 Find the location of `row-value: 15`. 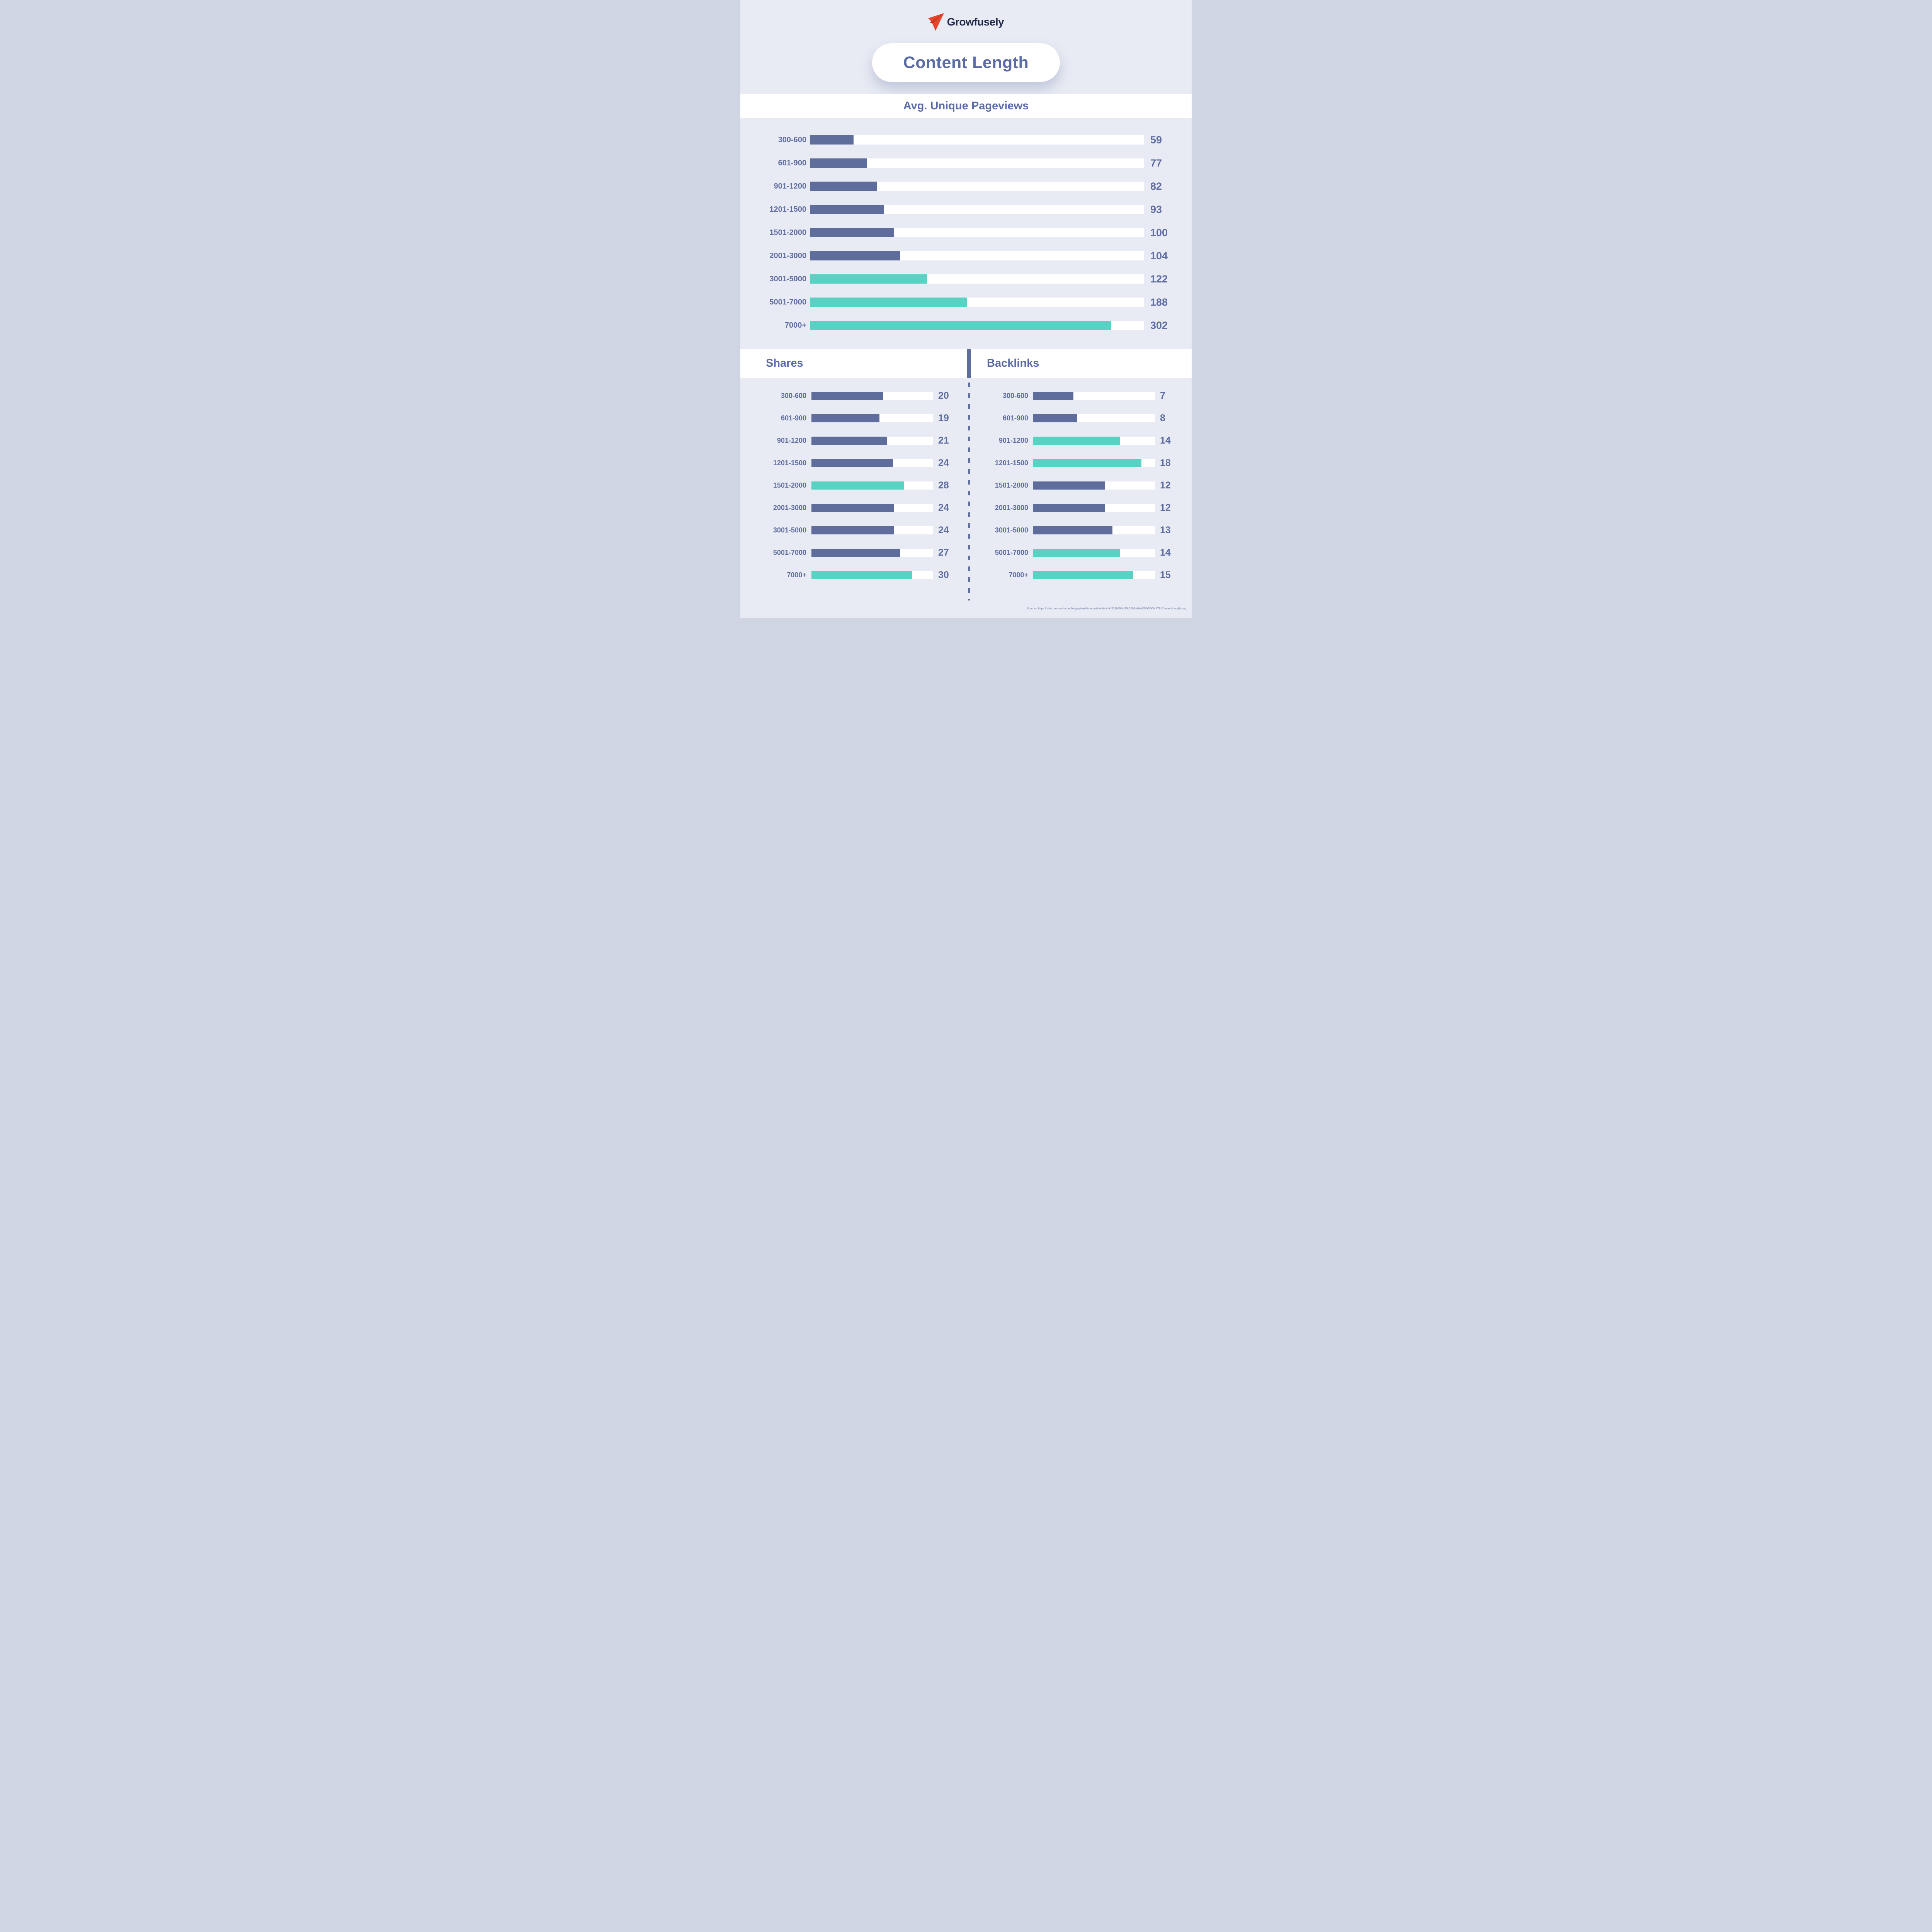

row-value: 15 is located at coordinates (1165, 575).